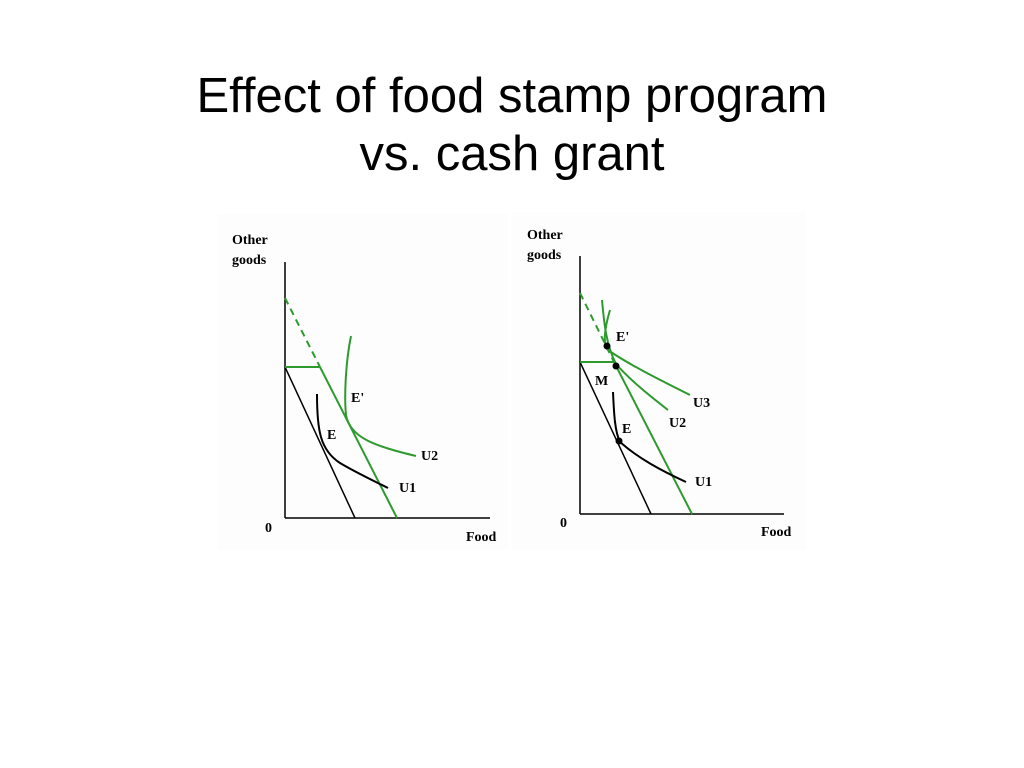  I want to click on diagram-left-svg: Other goods Food 0 E E' U1 U2, so click(364, 389).